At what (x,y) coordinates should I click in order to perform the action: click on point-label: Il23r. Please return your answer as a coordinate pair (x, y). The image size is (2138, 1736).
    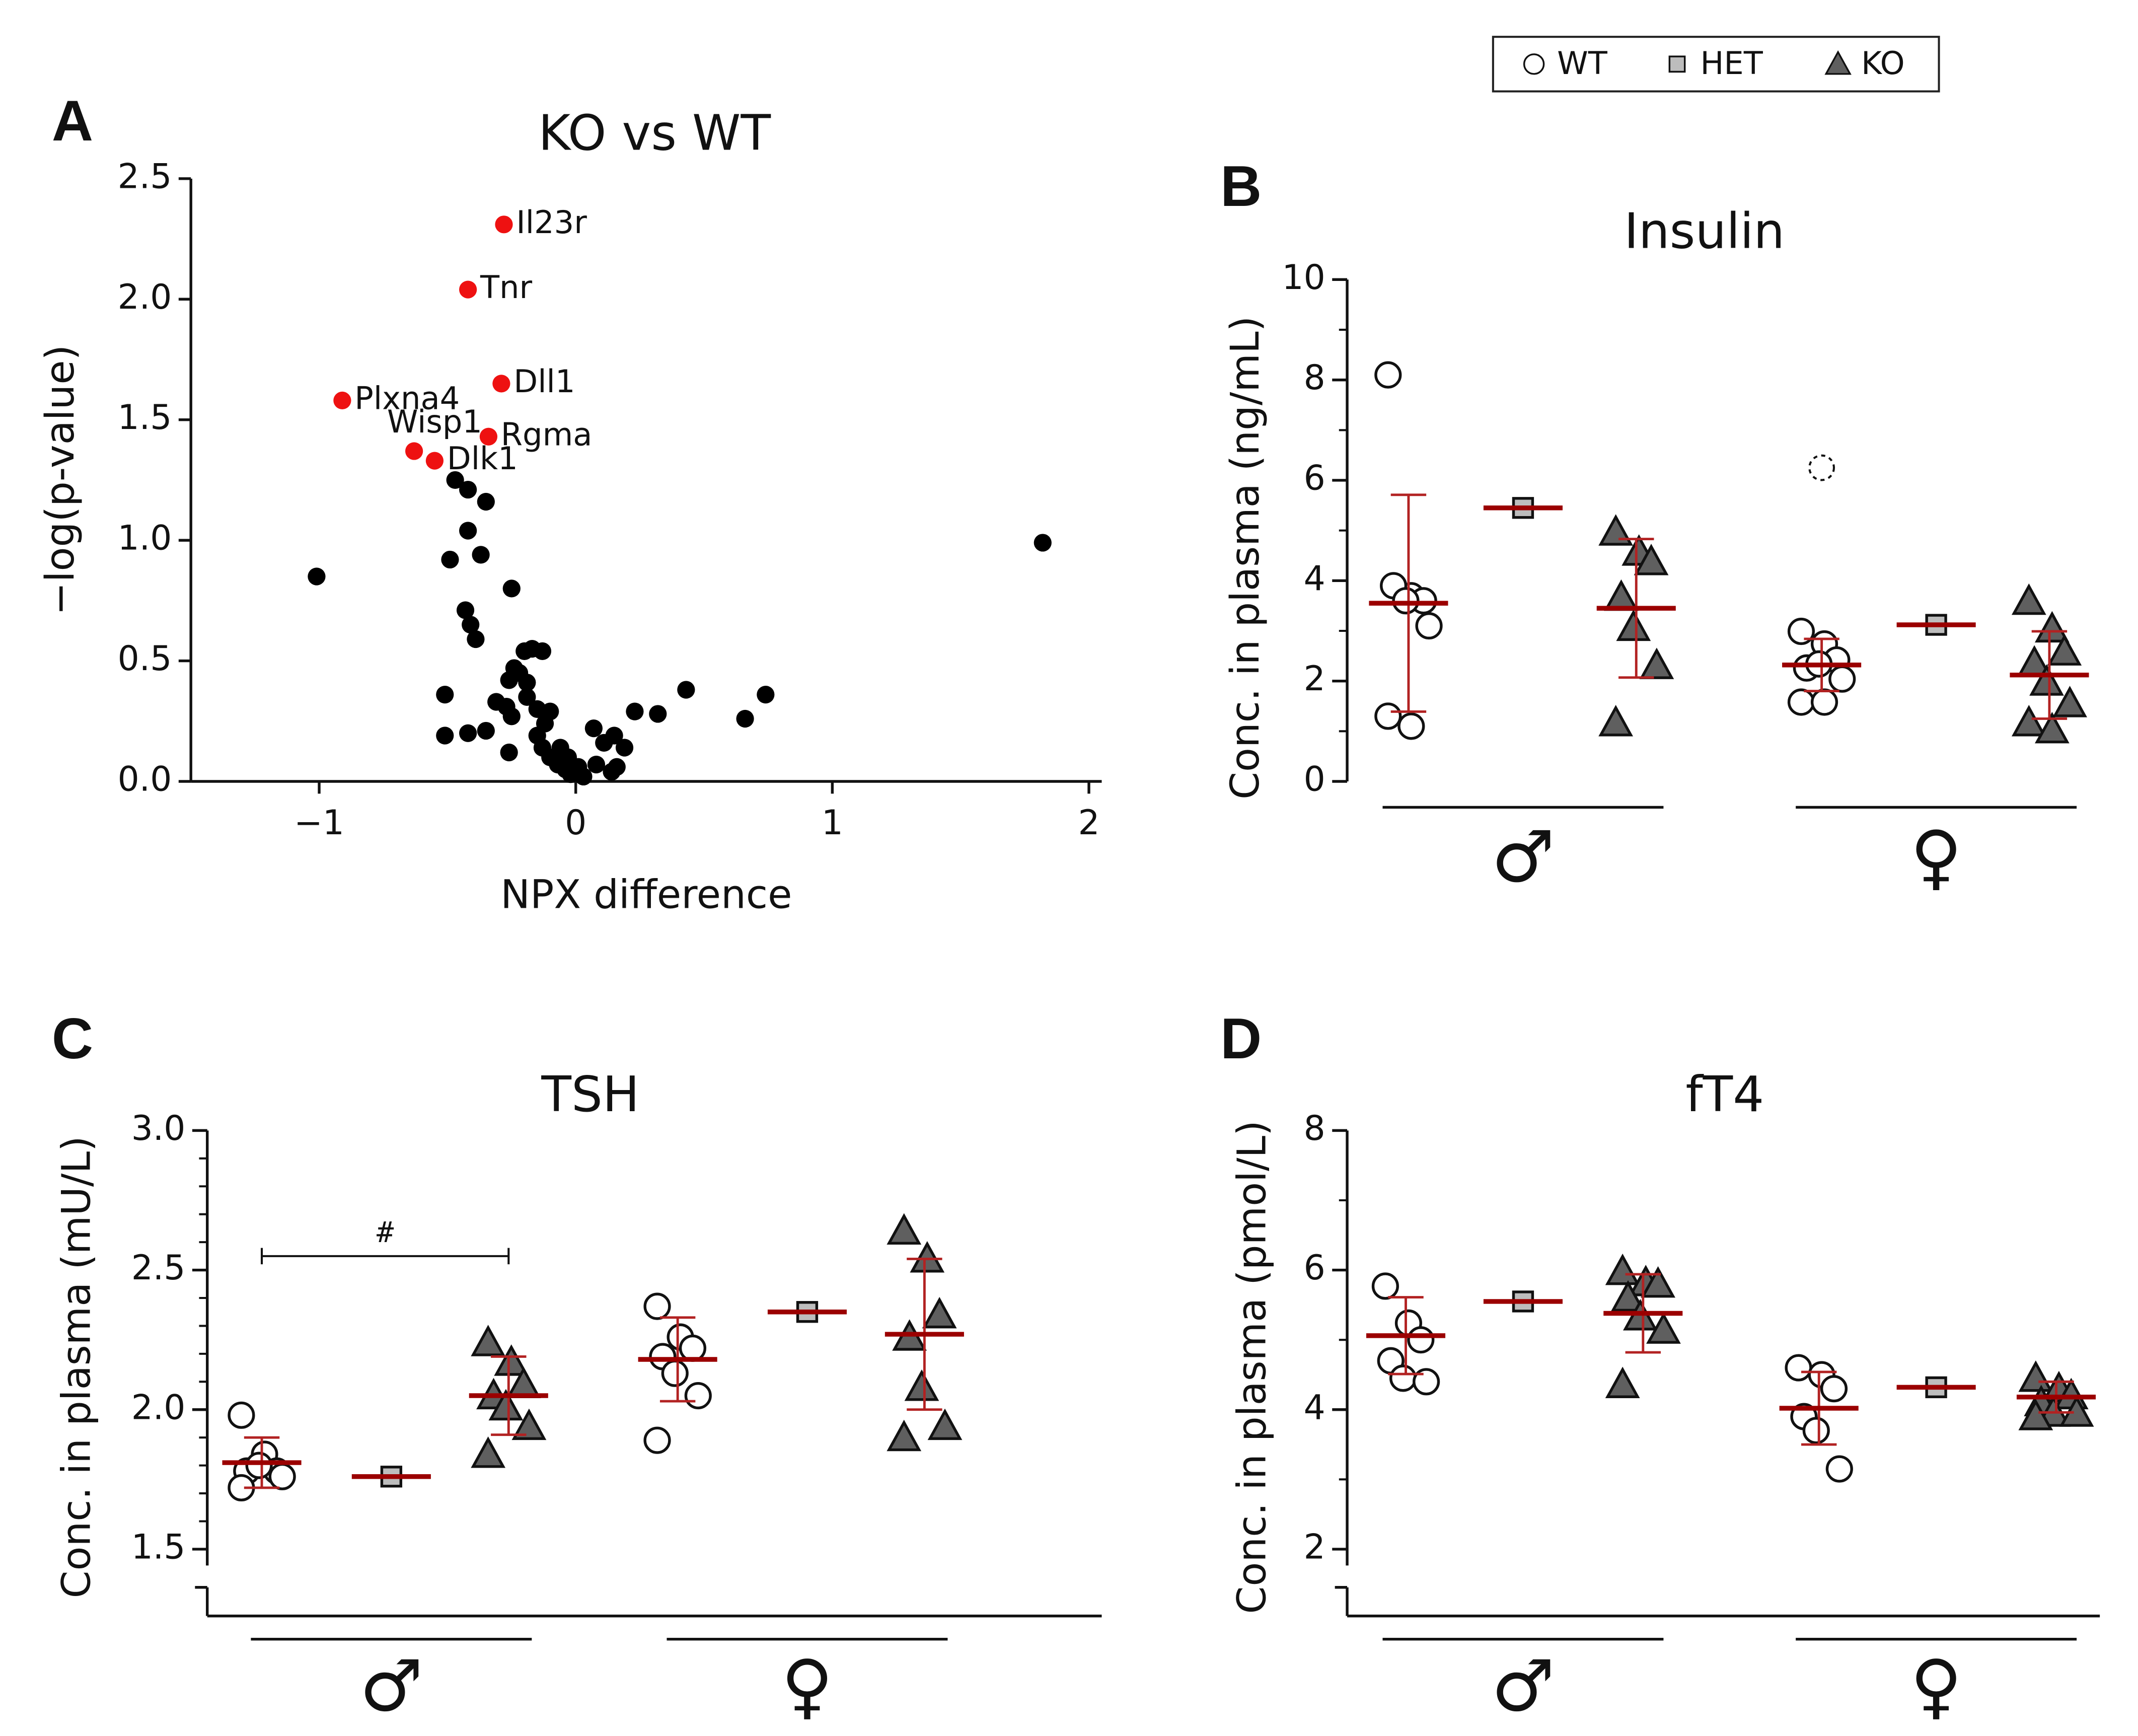
    Looking at the image, I should click on (551, 223).